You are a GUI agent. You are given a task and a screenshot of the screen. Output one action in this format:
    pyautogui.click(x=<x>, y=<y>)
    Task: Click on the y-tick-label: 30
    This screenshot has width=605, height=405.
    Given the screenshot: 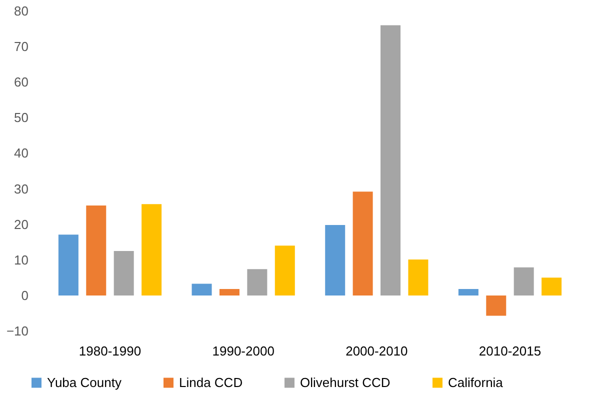 What is the action you would take?
    pyautogui.click(x=21, y=188)
    